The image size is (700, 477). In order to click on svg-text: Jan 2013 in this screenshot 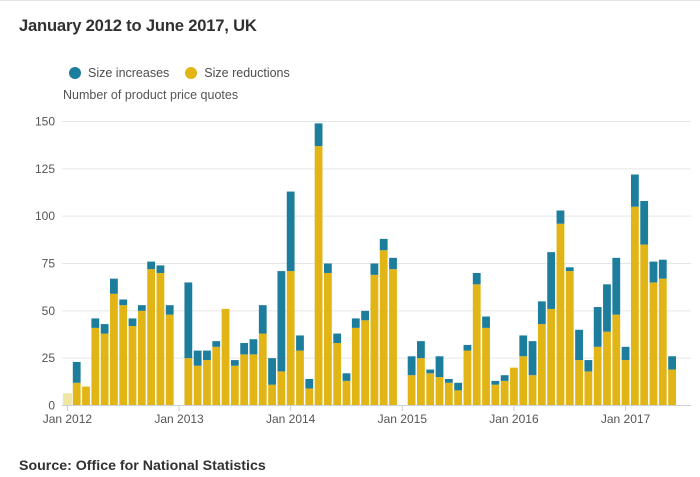, I will do `click(179, 419)`.